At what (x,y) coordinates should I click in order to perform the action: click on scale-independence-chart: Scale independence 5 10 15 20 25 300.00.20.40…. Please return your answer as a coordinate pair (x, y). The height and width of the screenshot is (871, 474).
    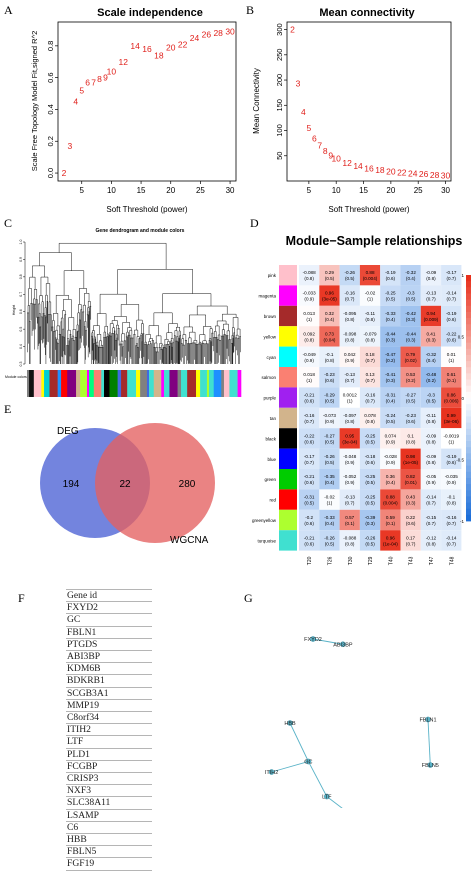
    Looking at the image, I should click on (133, 110).